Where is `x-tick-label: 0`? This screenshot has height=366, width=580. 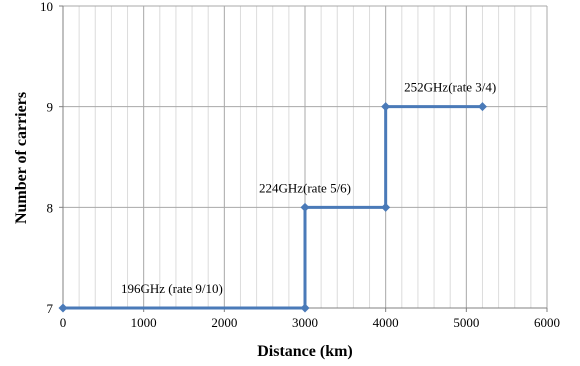
x-tick-label: 0 is located at coordinates (63, 322).